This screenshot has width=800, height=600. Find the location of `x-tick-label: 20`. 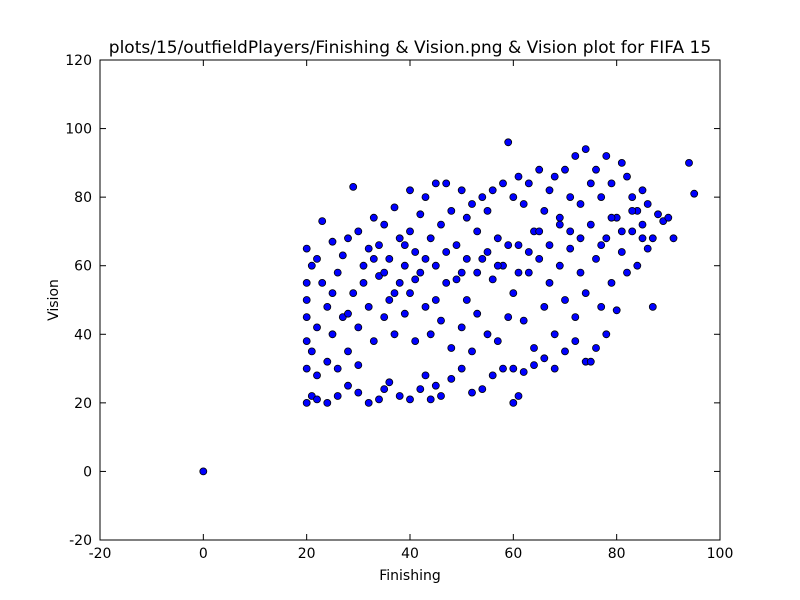

x-tick-label: 20 is located at coordinates (307, 554).